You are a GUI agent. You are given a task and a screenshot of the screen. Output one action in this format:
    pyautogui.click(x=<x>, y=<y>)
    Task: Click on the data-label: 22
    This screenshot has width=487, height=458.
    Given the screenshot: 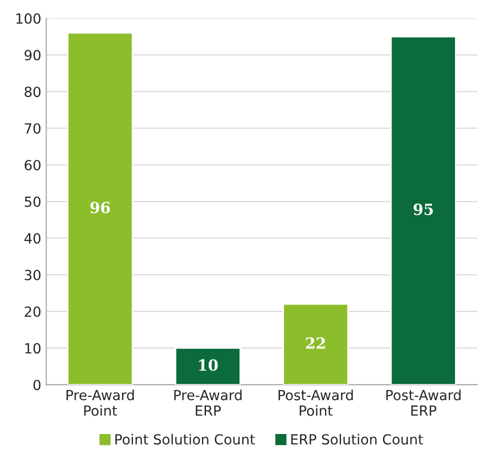 What is the action you would take?
    pyautogui.click(x=315, y=343)
    